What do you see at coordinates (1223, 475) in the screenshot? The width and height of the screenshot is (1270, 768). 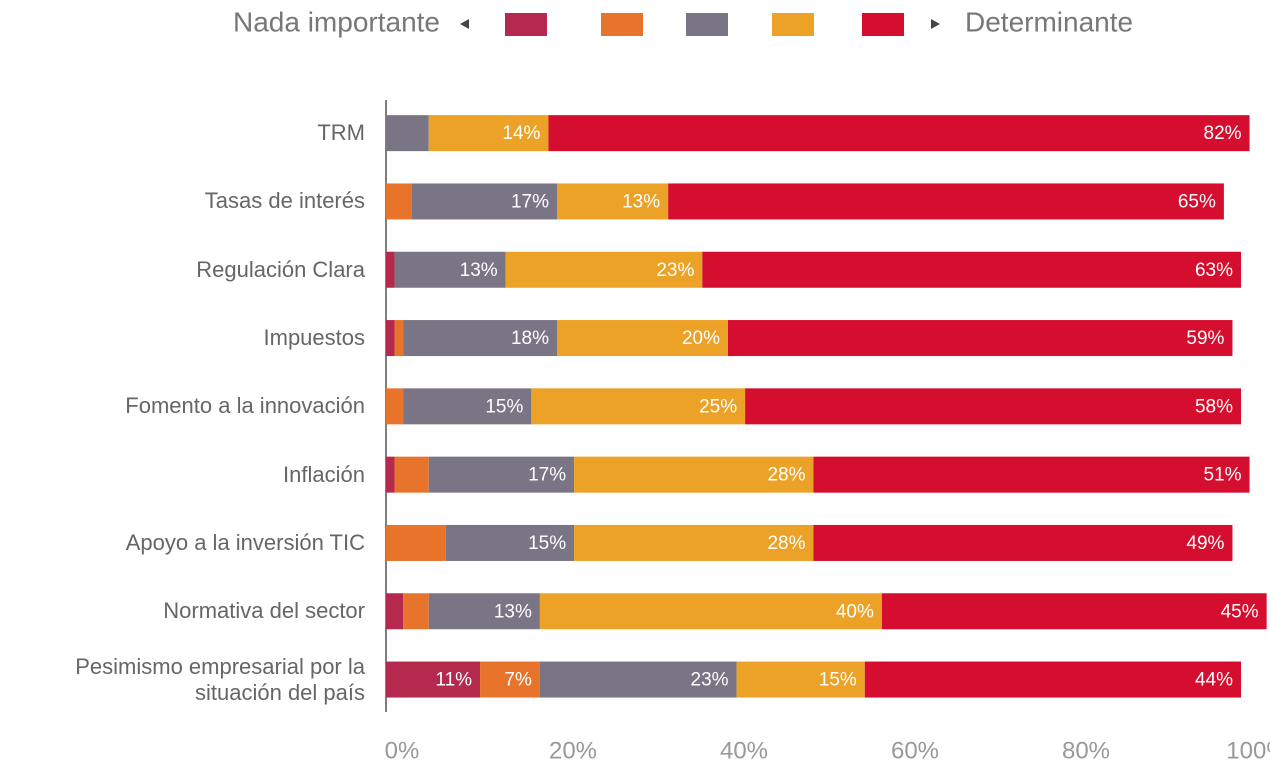 I see `data-label: 51%` at bounding box center [1223, 475].